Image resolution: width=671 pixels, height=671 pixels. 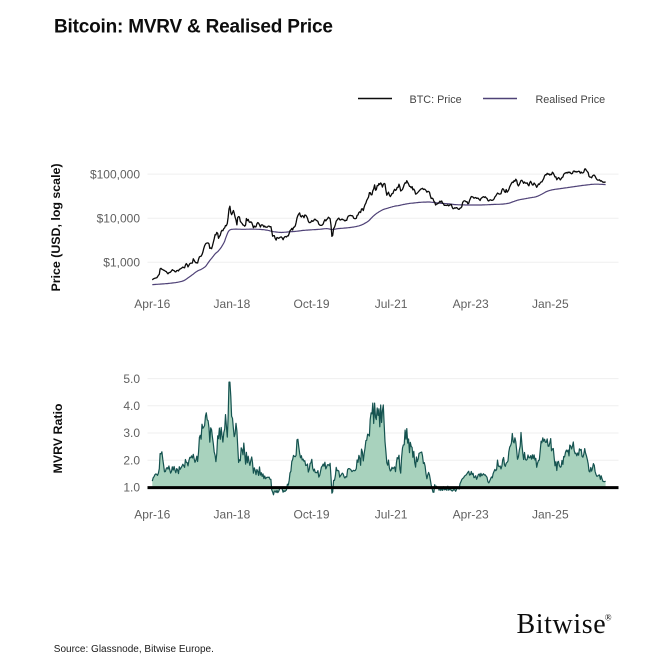 I want to click on svg-text: BTC: Price, so click(x=436, y=100).